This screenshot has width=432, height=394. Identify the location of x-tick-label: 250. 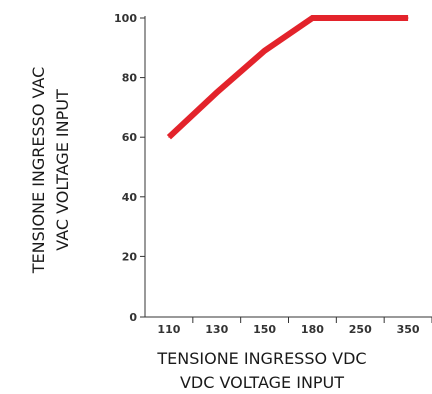
(360, 329).